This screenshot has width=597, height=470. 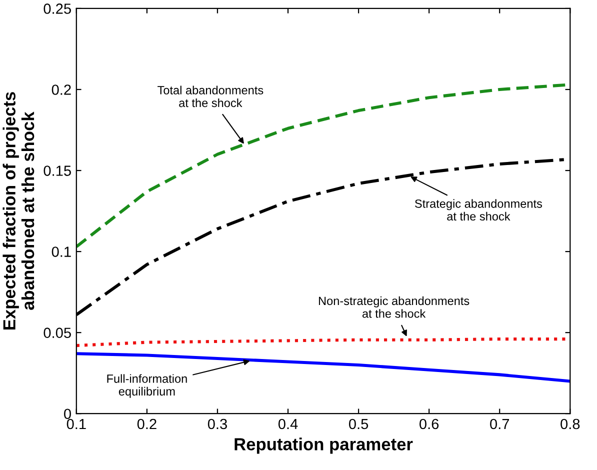 I want to click on y-axis-title: Expected fraction of projects abandoned at the shock, so click(x=18, y=211).